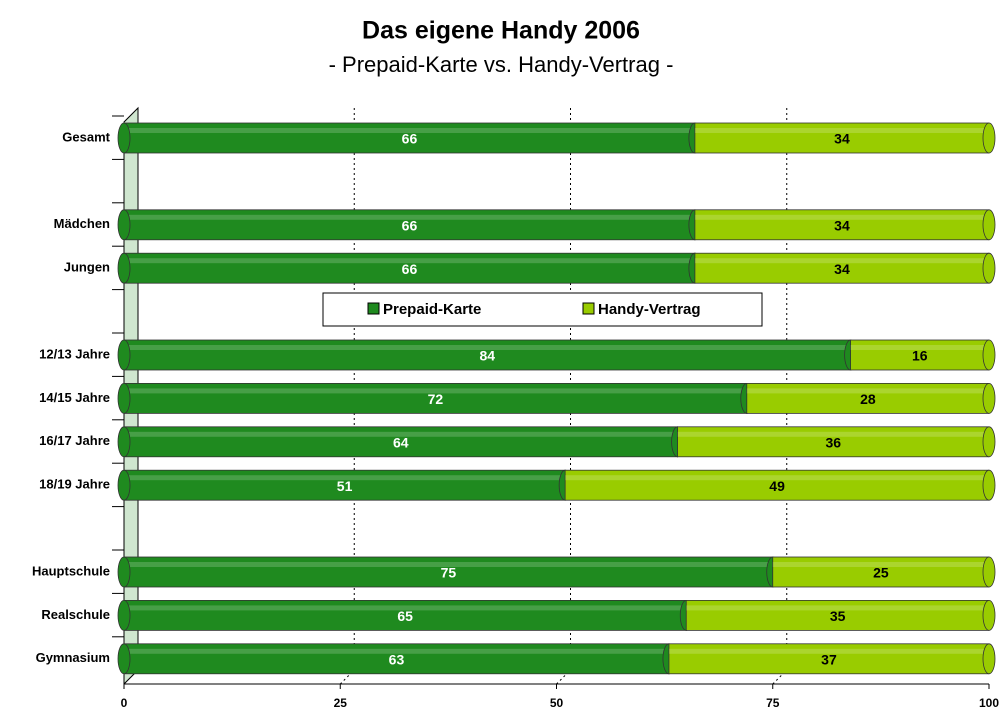 This screenshot has height=714, width=1002. I want to click on chart-subtitle: - Prepaid-Karte vs. Handy-Vertrag -, so click(501, 64).